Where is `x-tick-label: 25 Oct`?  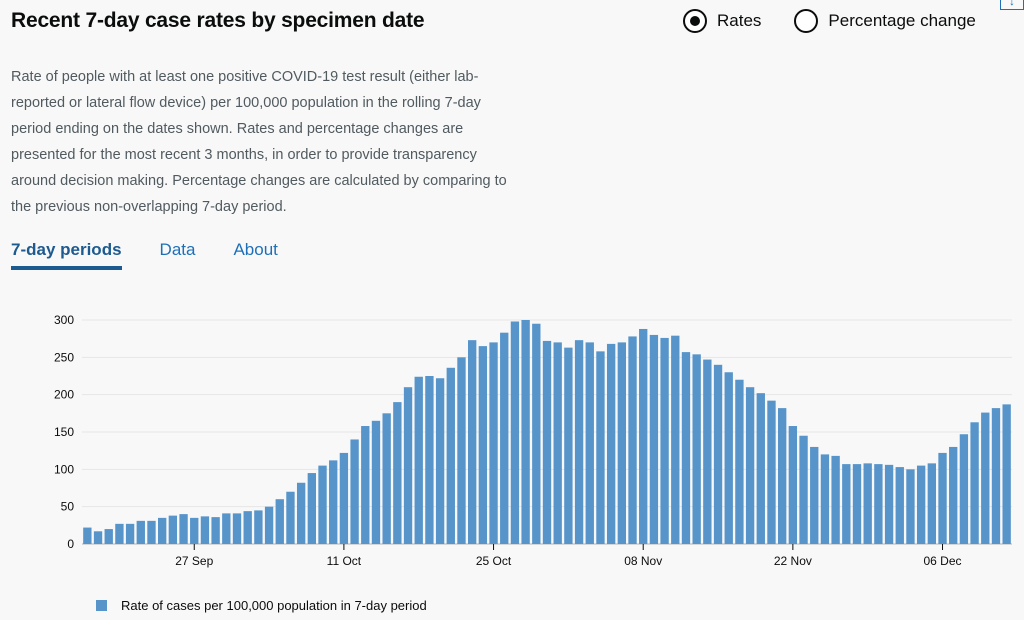
x-tick-label: 25 Oct is located at coordinates (494, 561).